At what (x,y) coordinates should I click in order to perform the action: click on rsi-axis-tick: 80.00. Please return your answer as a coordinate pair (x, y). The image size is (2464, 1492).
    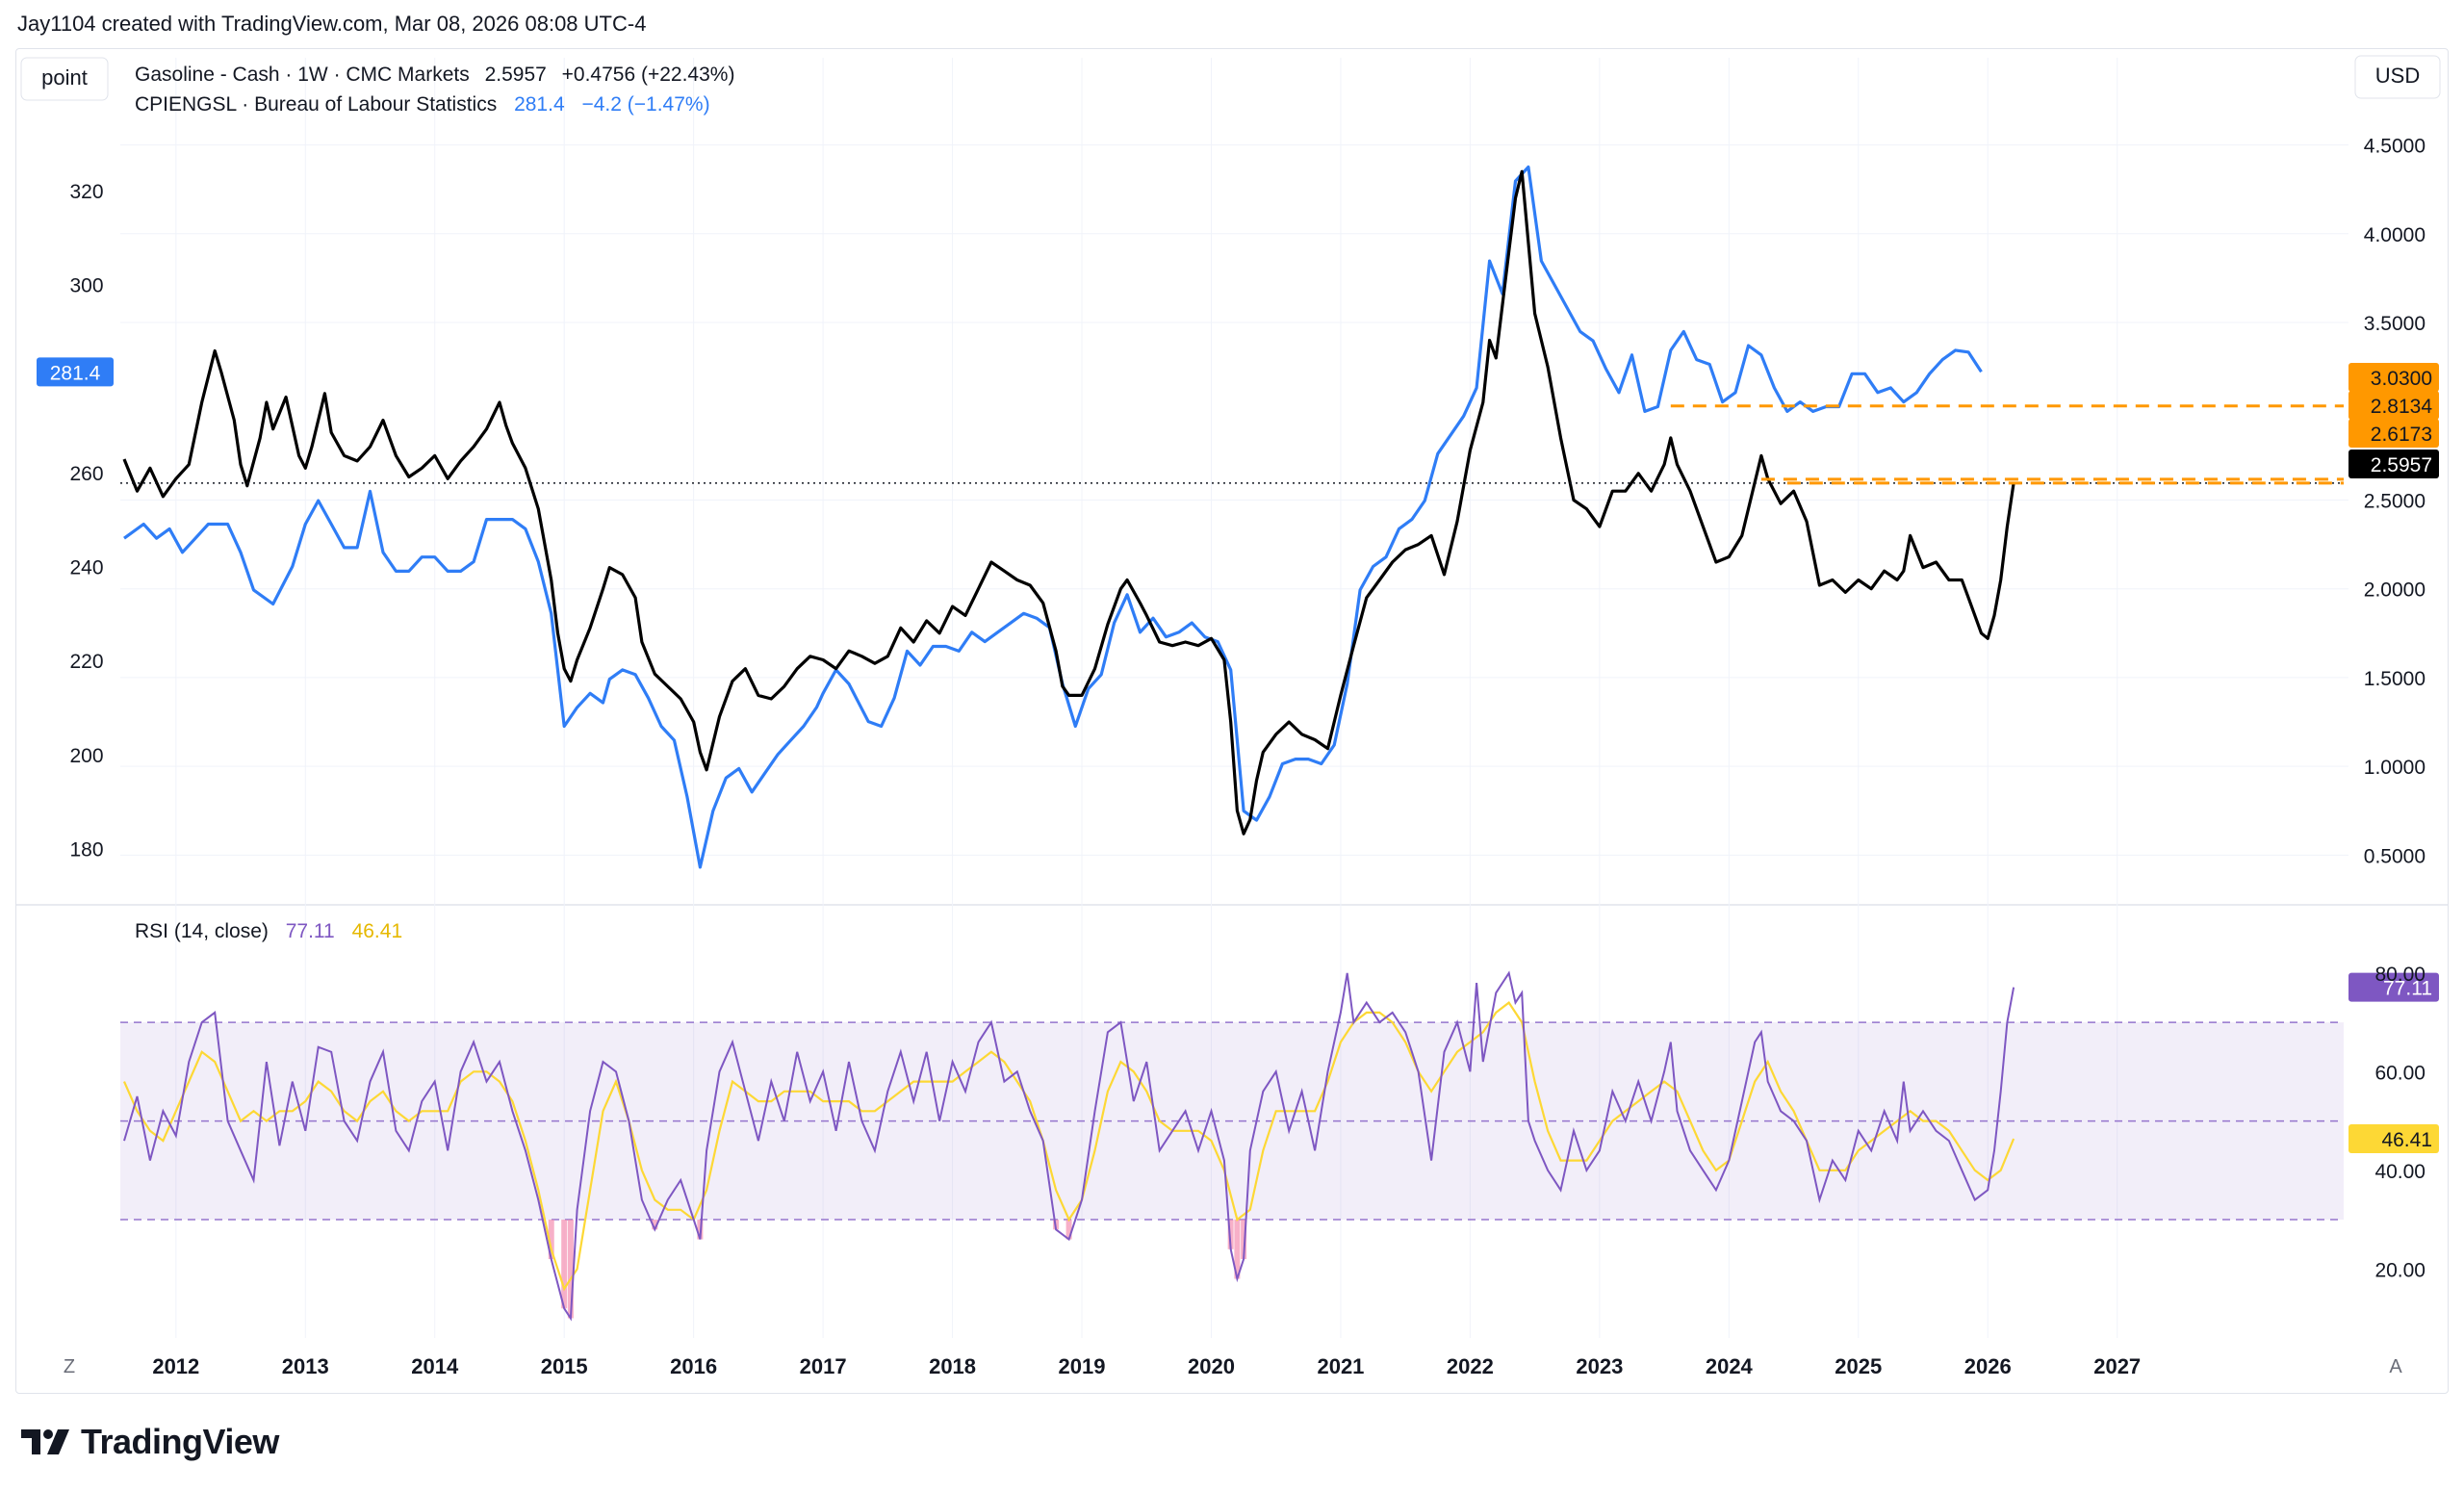
    Looking at the image, I should click on (2400, 975).